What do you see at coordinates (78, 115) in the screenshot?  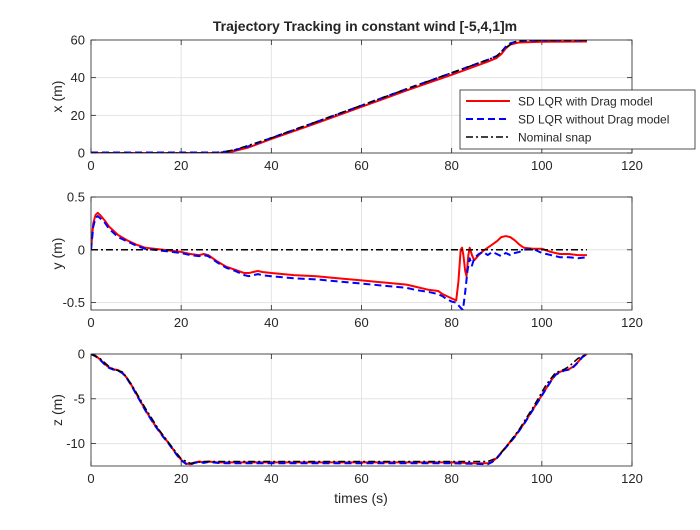 I see `y-tick-label: 20` at bounding box center [78, 115].